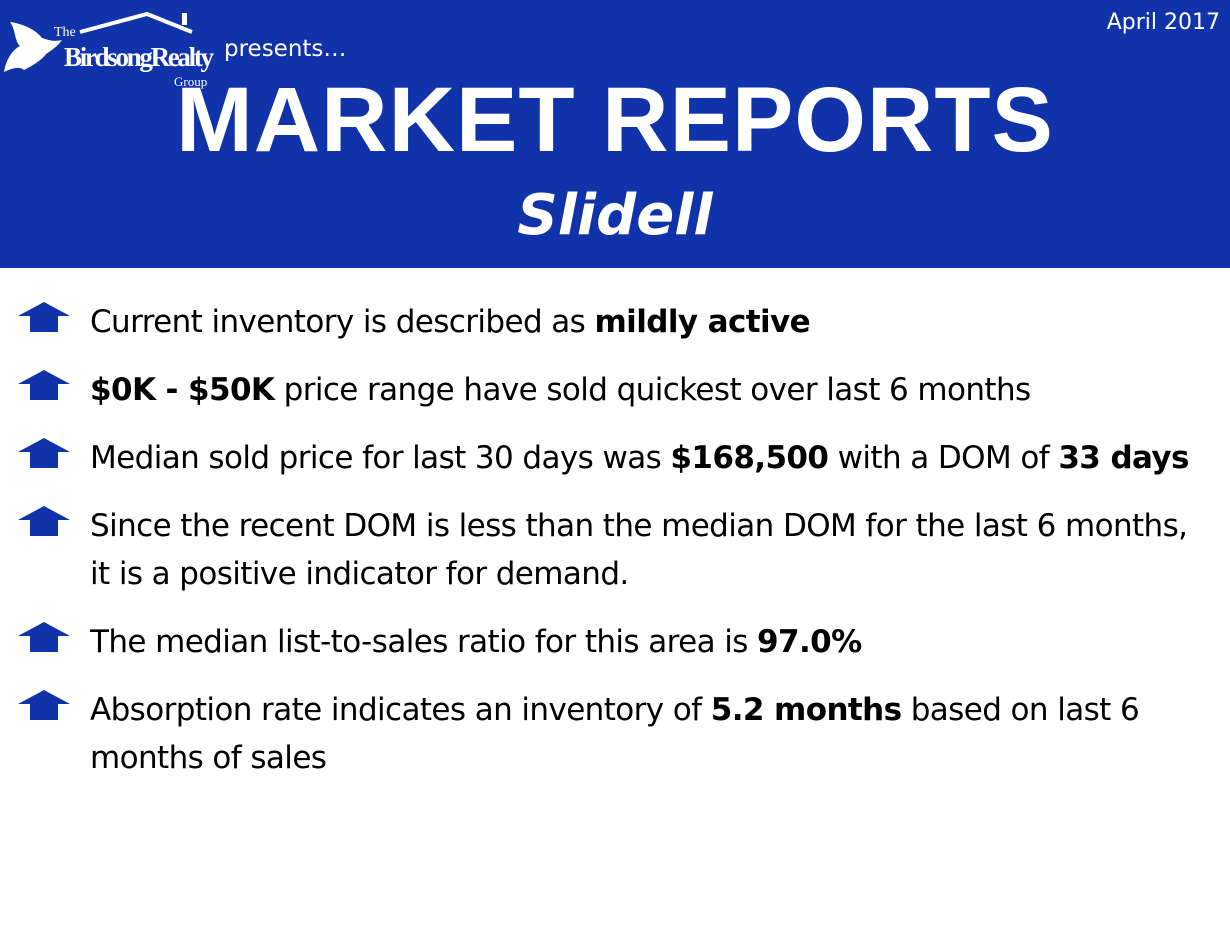 The height and width of the screenshot is (926, 1230). I want to click on svg-text: BirdsongRealty, so click(139, 57).